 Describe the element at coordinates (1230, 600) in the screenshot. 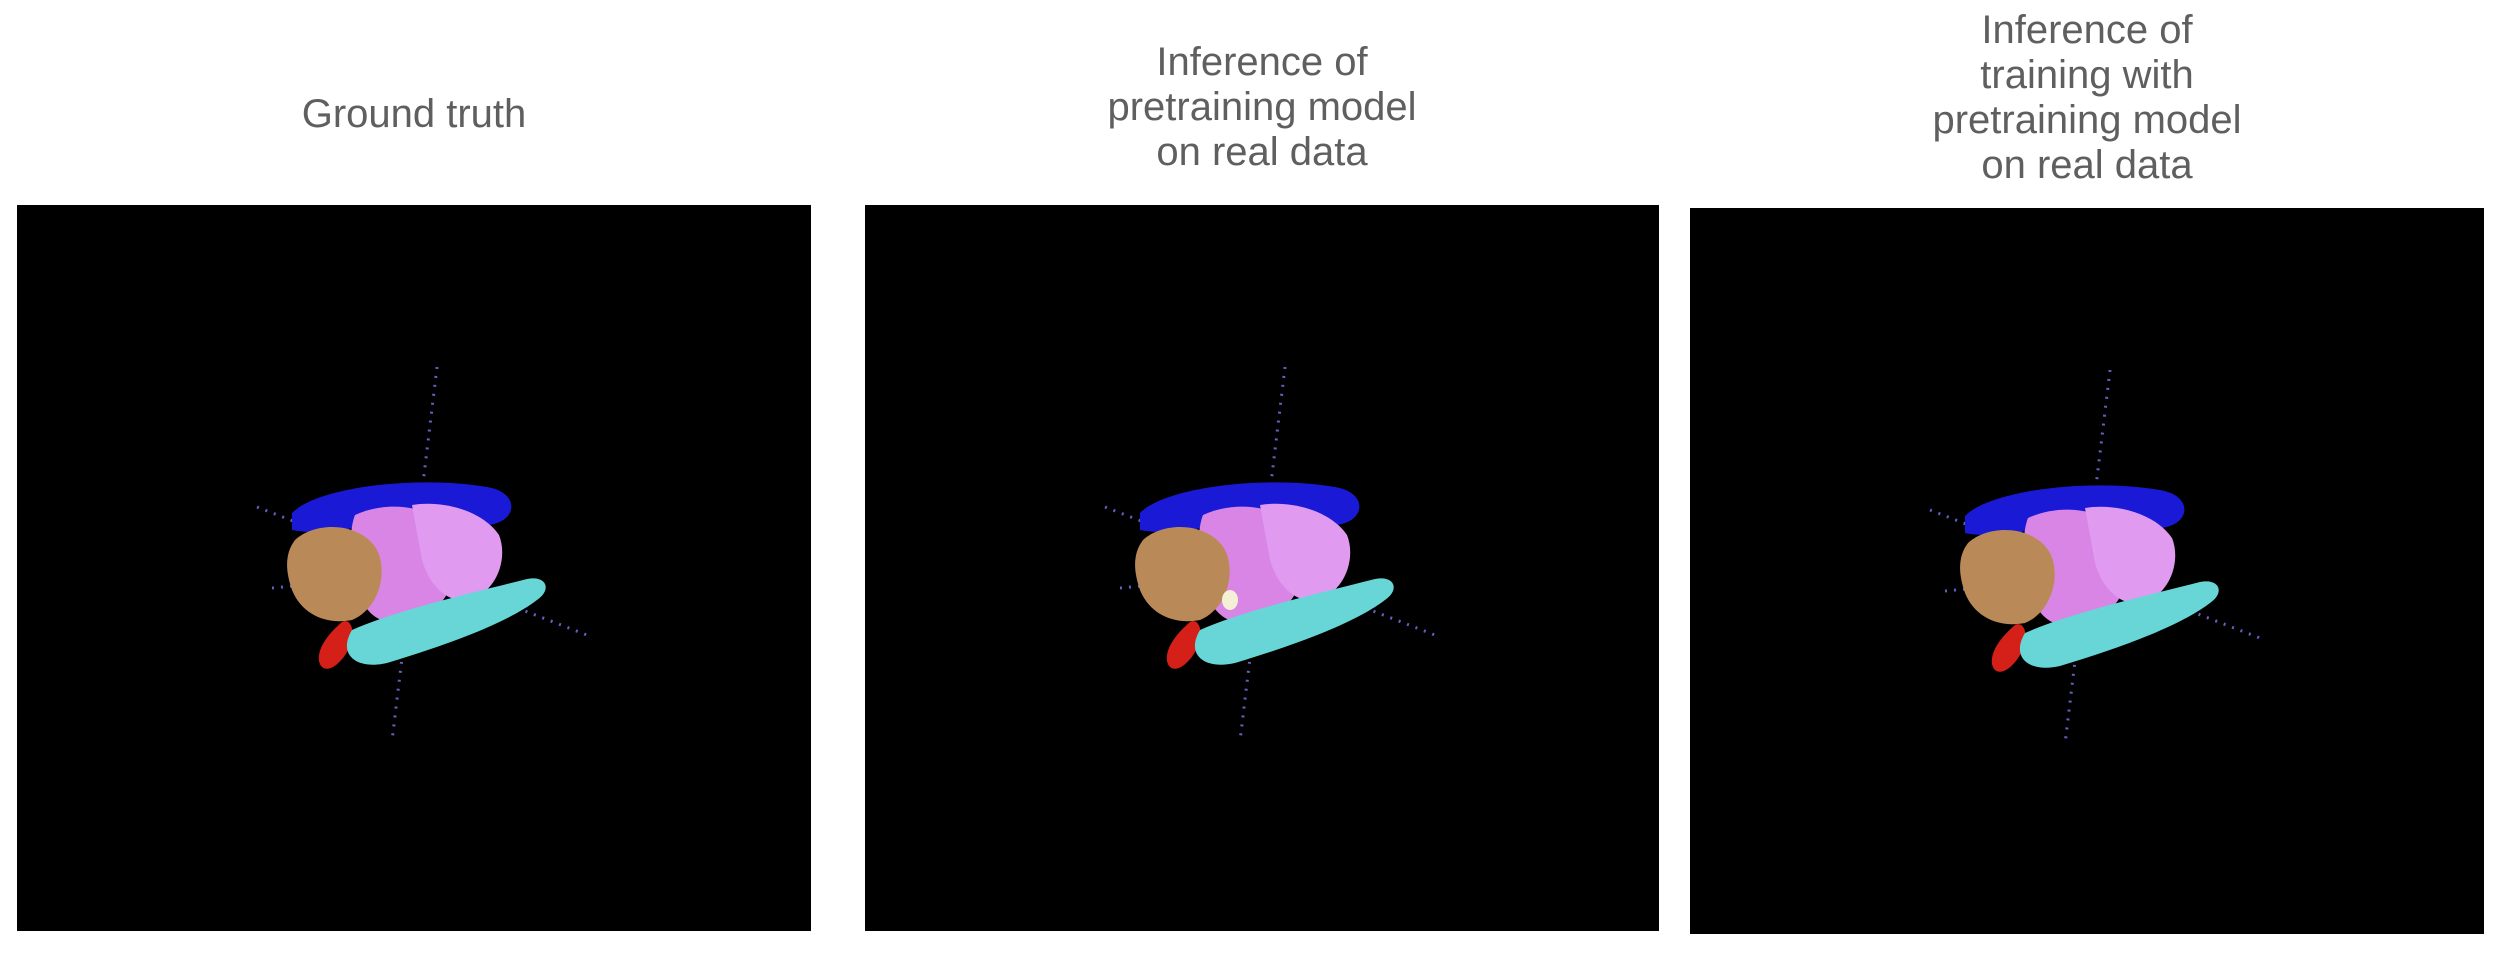

I see `pale-structure` at that location.